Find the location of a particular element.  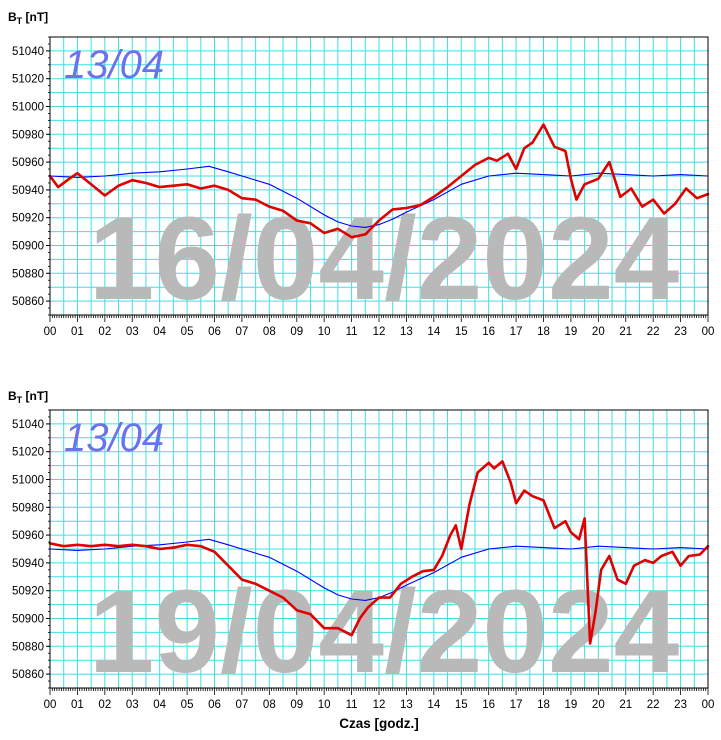

watermark-date: 19/04/2024 is located at coordinates (384, 632).